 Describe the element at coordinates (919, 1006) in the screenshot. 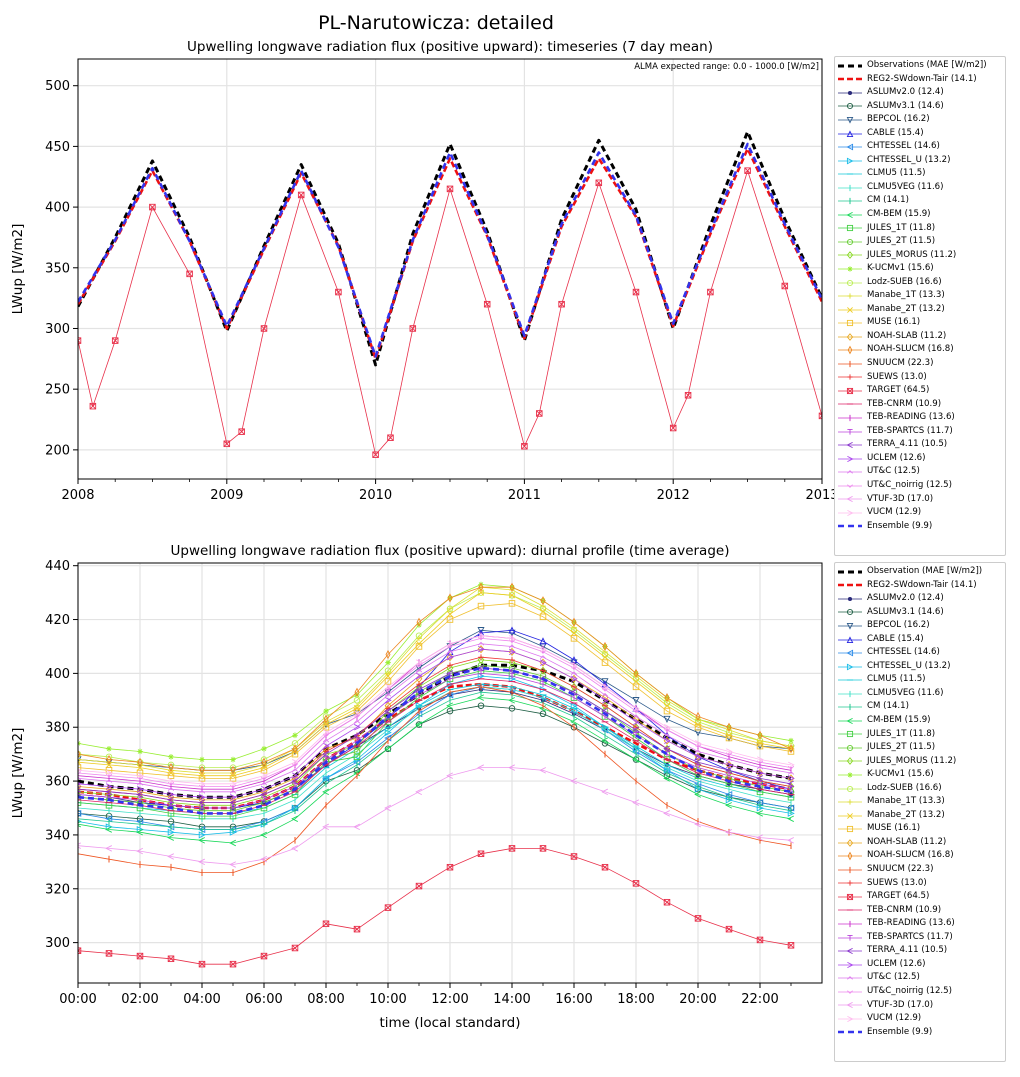

I see `legend-entry: VTUF-3D (17.0)` at that location.